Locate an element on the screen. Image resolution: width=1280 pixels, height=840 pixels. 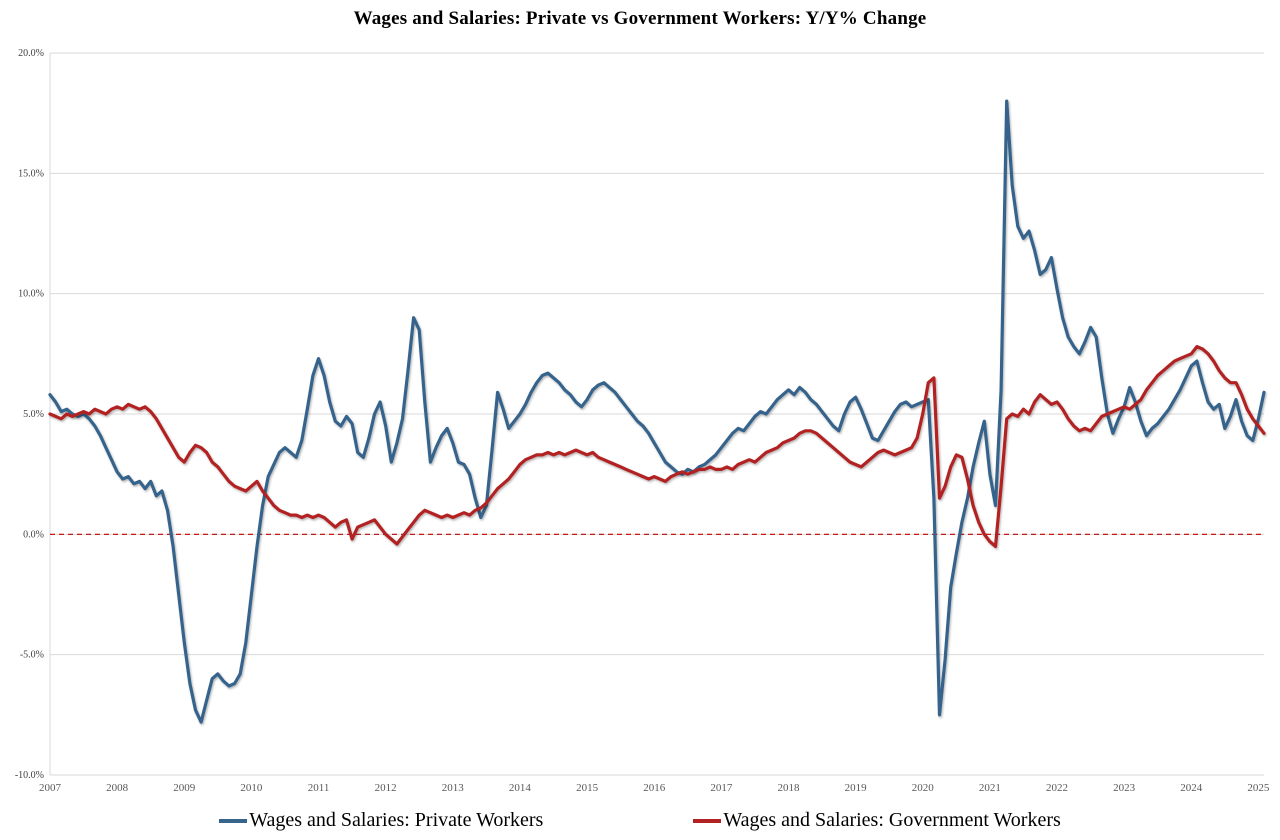
private-series-swatch-icon is located at coordinates (233, 820).